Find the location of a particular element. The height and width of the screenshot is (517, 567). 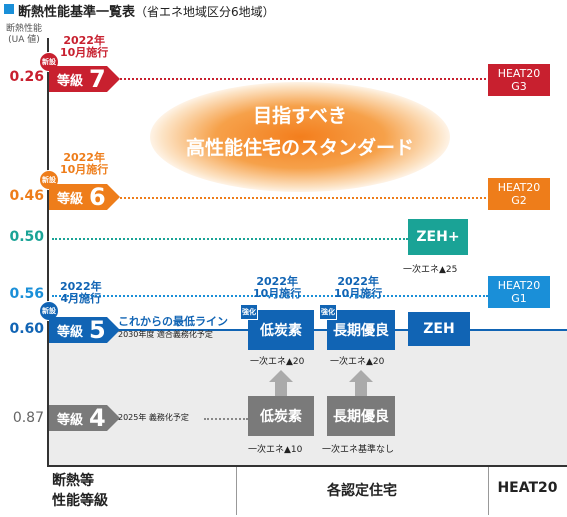

lowcarbon-note: 一次エネ▲20 is located at coordinates (277, 362).